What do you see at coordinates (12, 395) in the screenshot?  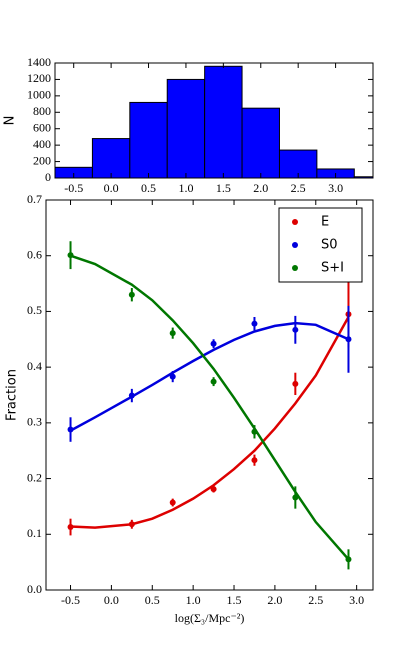 I see `y-axis-label: Fraction` at bounding box center [12, 395].